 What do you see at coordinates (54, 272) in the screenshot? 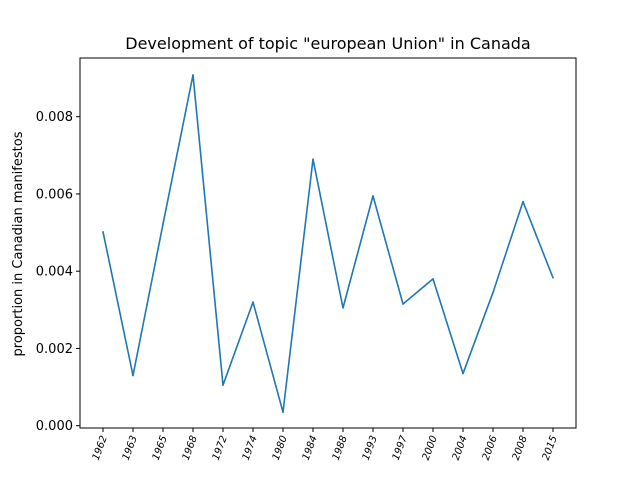
I see `y-tick-label: 0.004` at bounding box center [54, 272].